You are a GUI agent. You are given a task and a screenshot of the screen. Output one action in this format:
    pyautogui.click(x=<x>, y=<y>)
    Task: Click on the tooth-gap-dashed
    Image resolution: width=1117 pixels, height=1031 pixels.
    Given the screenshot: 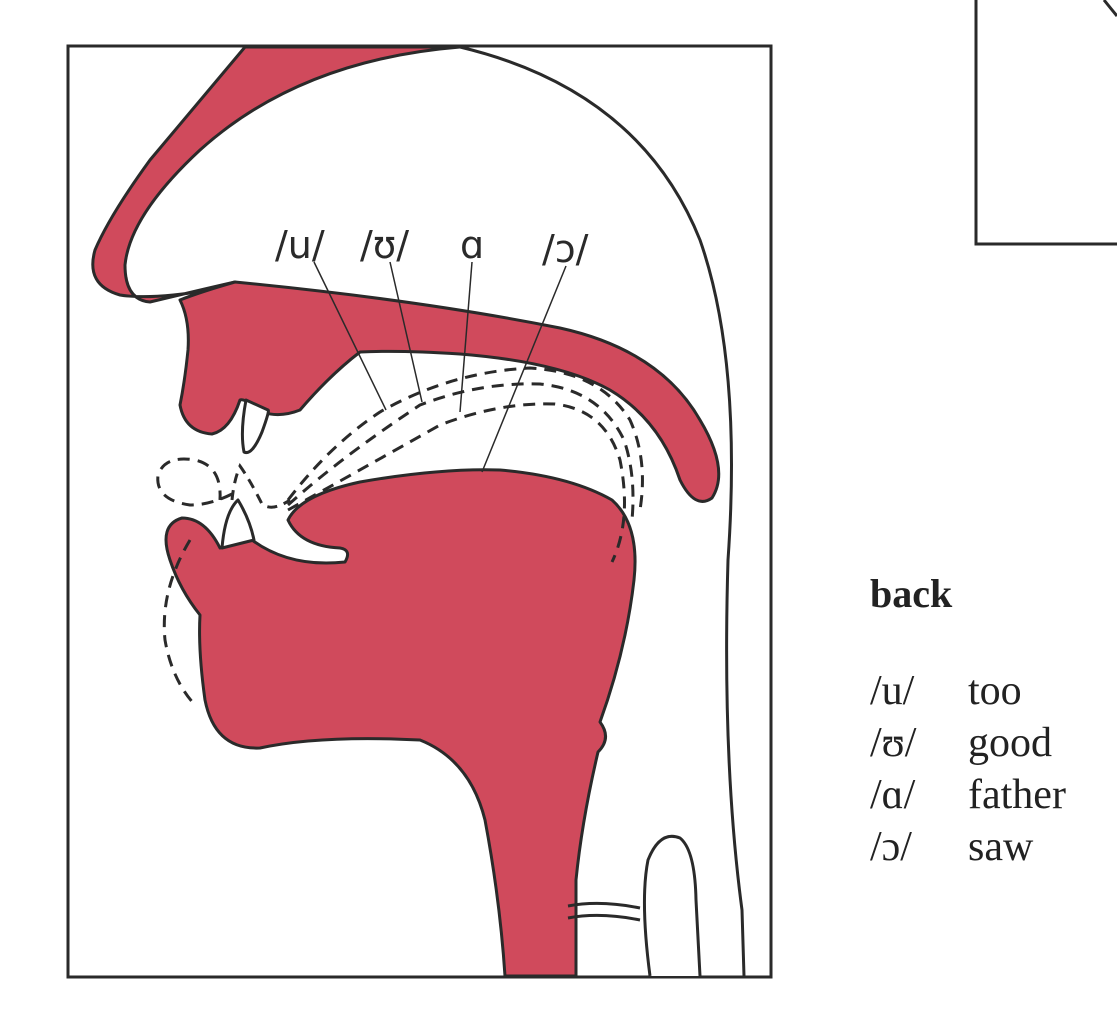 What is the action you would take?
    pyautogui.click(x=260, y=485)
    